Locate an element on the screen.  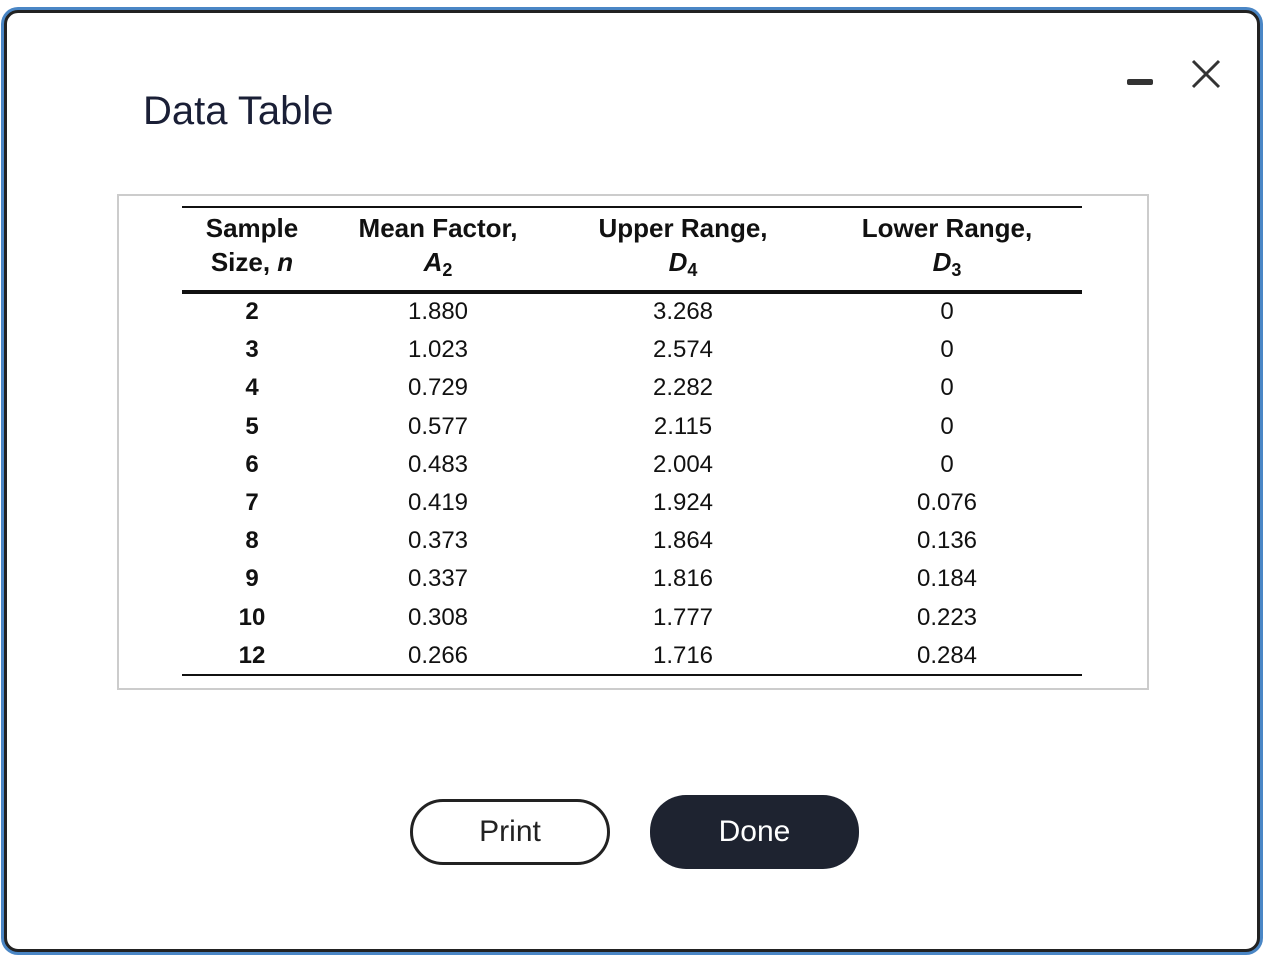
table-cell: 8 is located at coordinates (252, 541).